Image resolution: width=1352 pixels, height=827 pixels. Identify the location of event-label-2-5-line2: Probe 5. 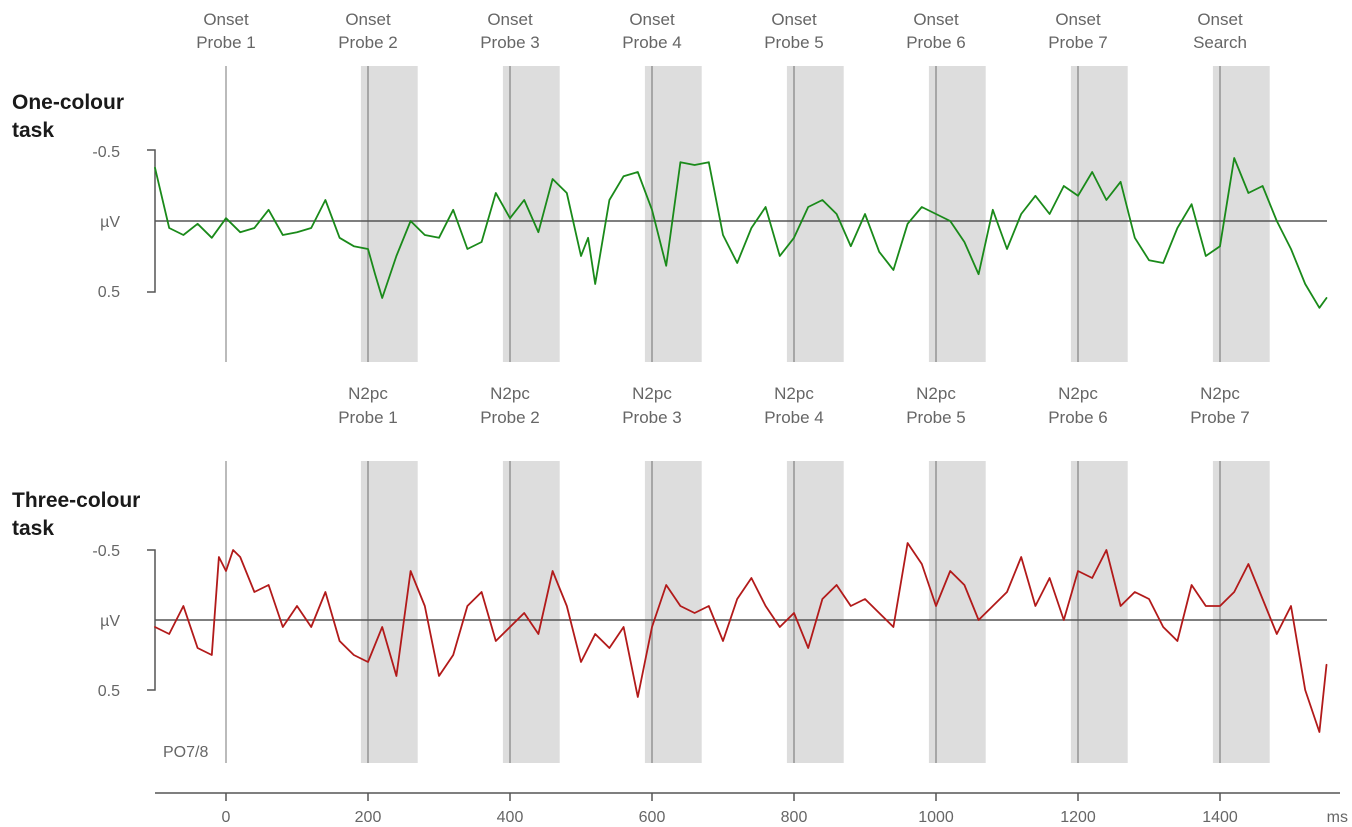
(936, 417).